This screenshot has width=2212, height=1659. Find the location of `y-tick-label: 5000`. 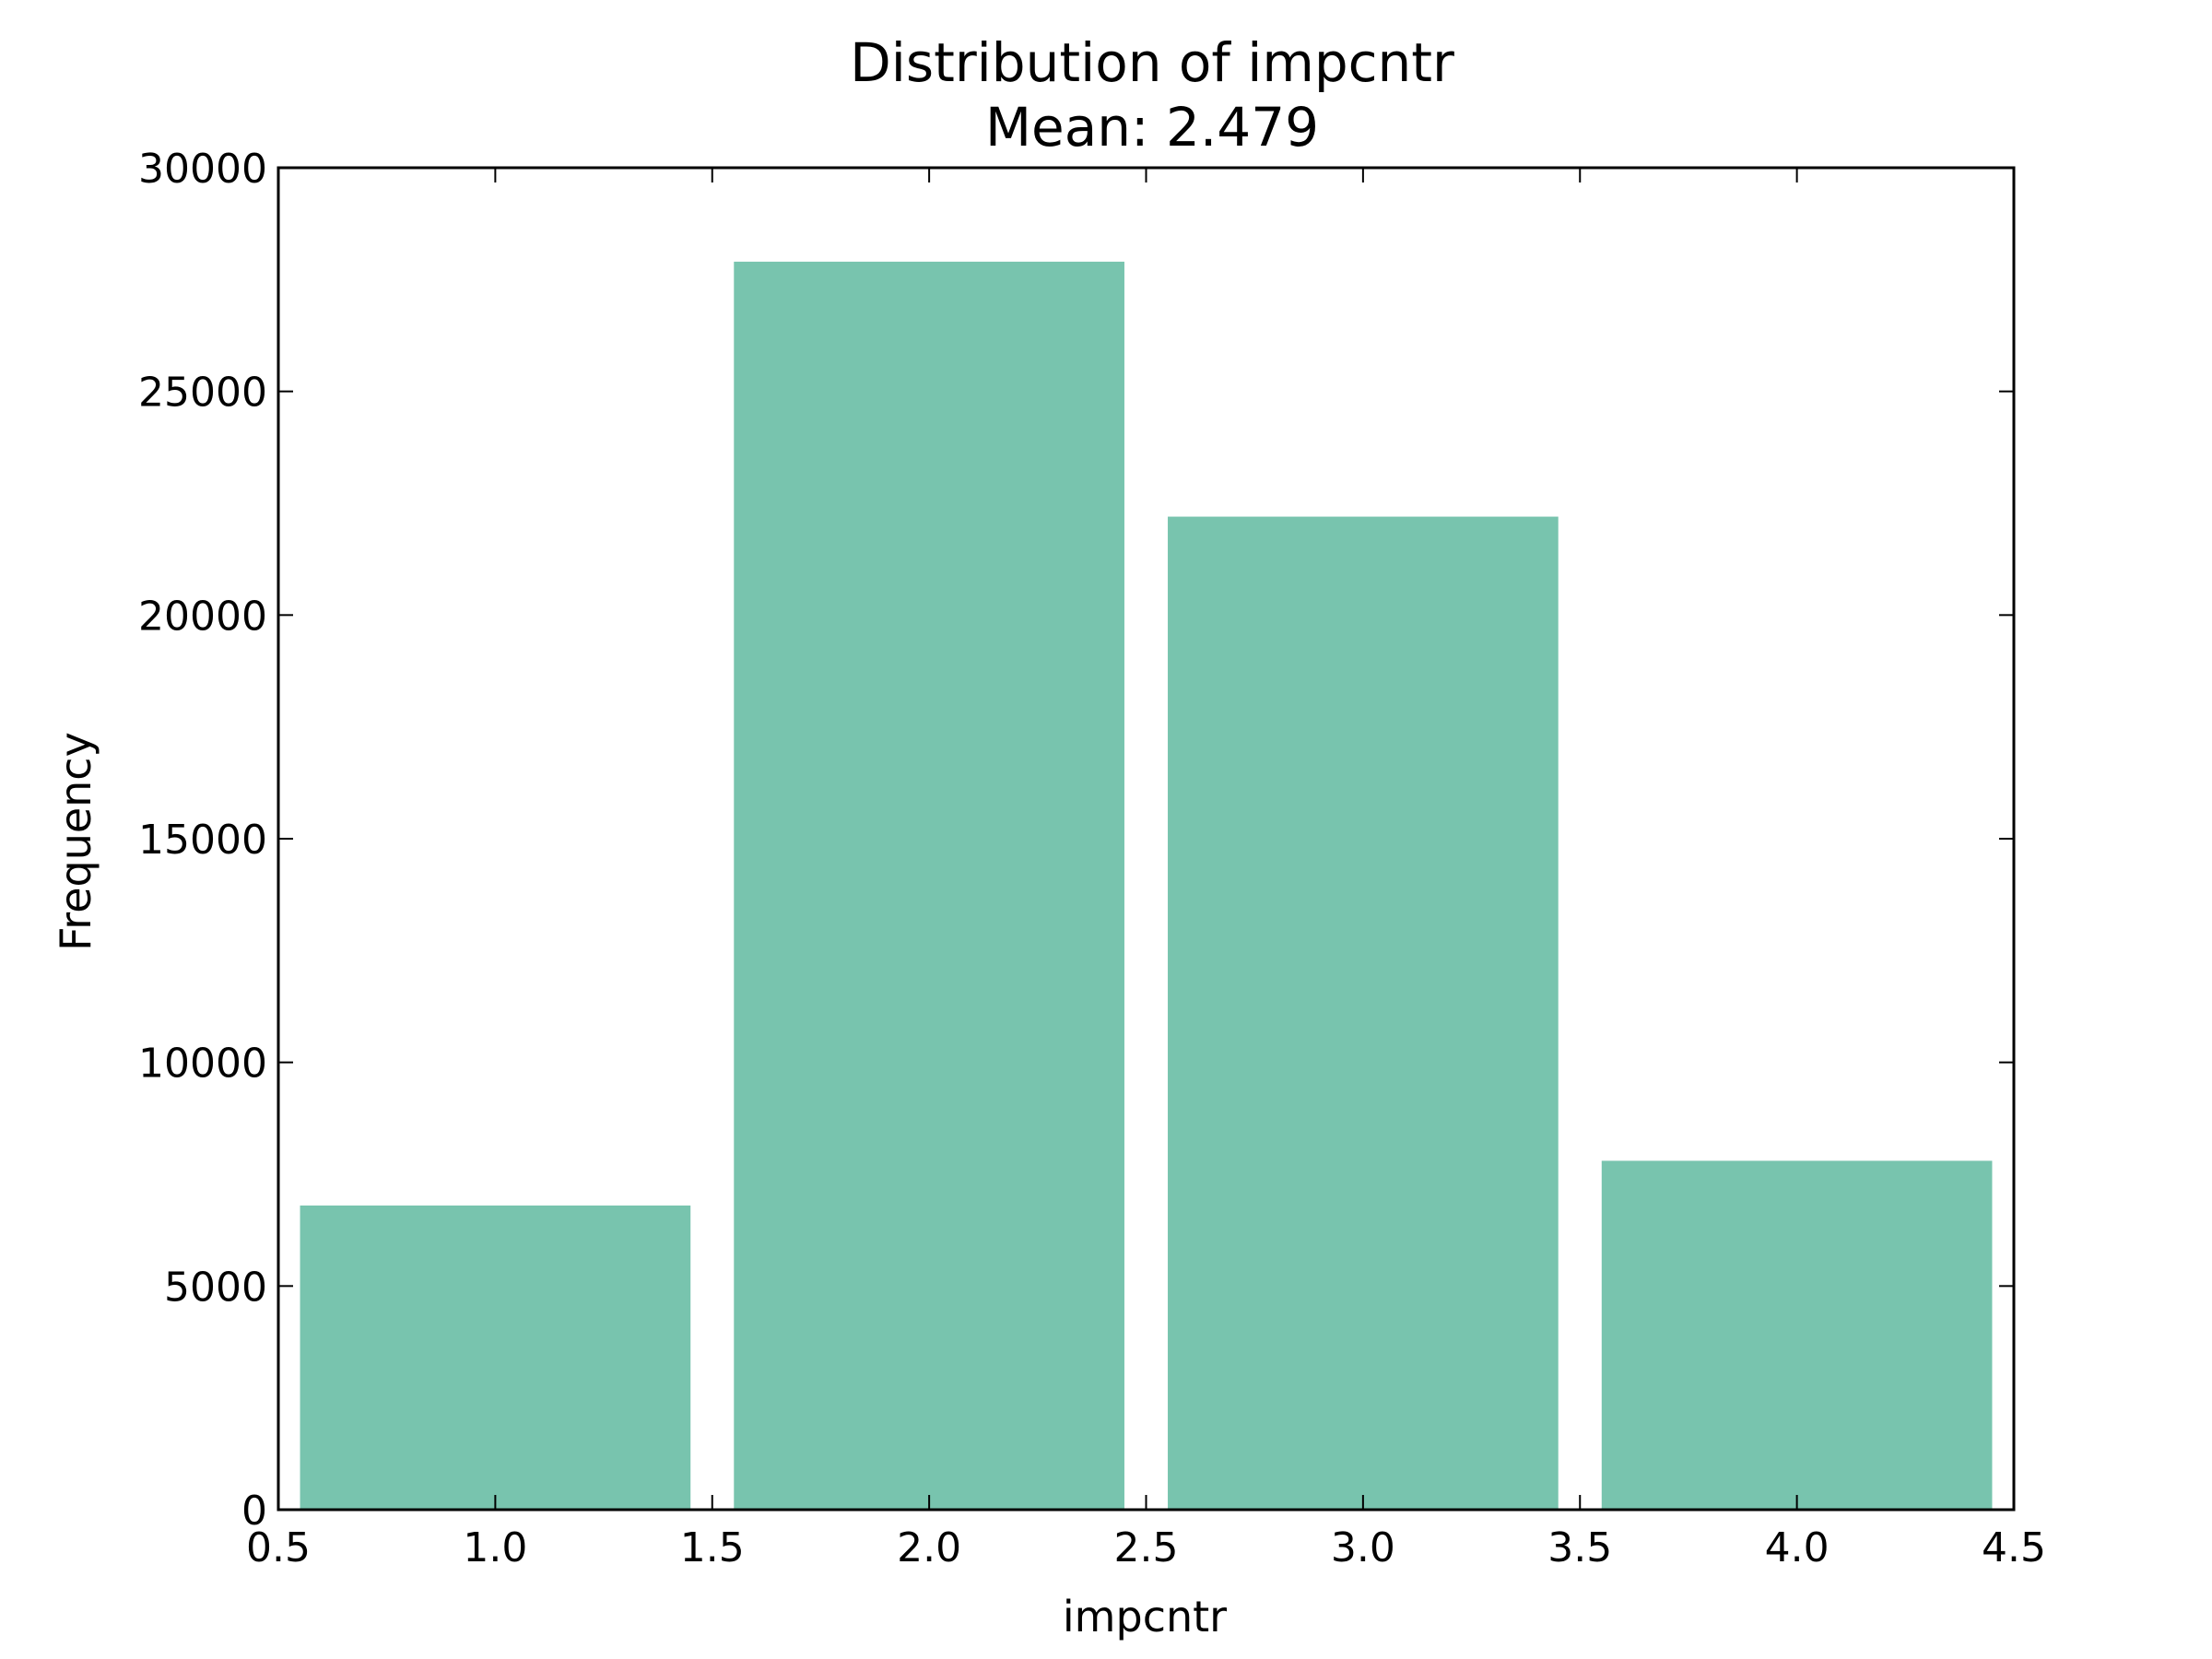

y-tick-label: 5000 is located at coordinates (215, 1287).